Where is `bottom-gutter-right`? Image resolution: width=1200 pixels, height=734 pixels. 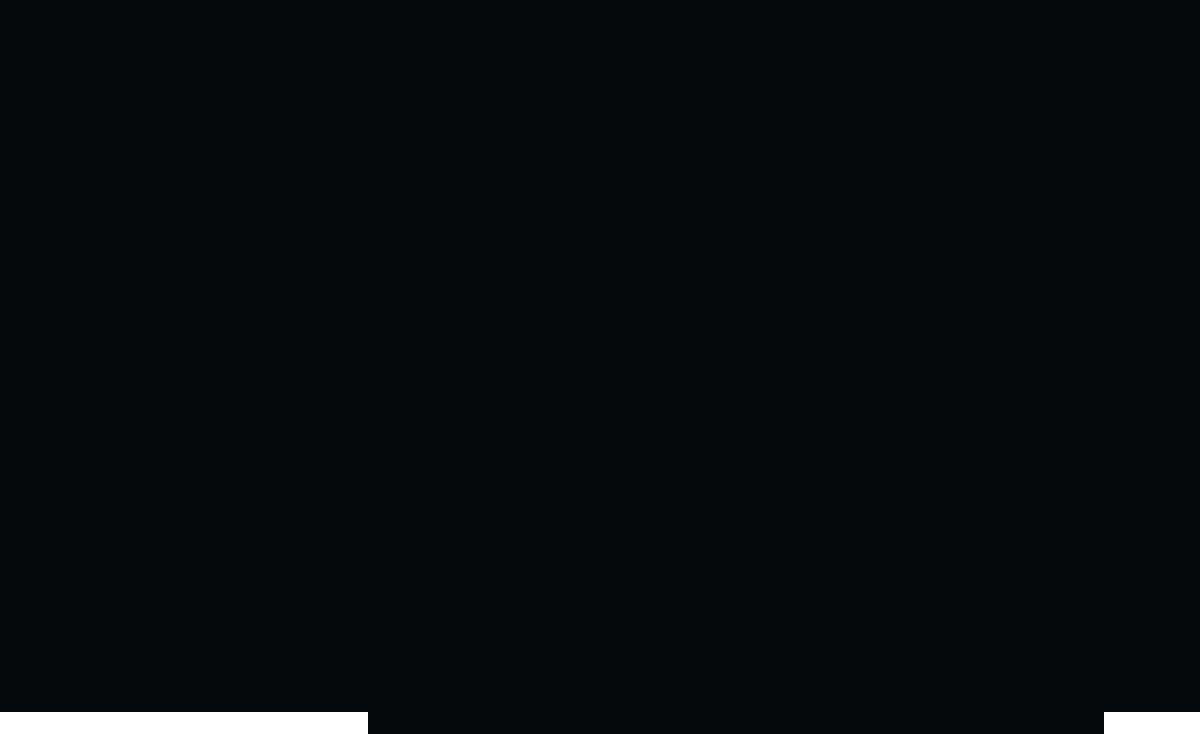
bottom-gutter-right is located at coordinates (1152, 723).